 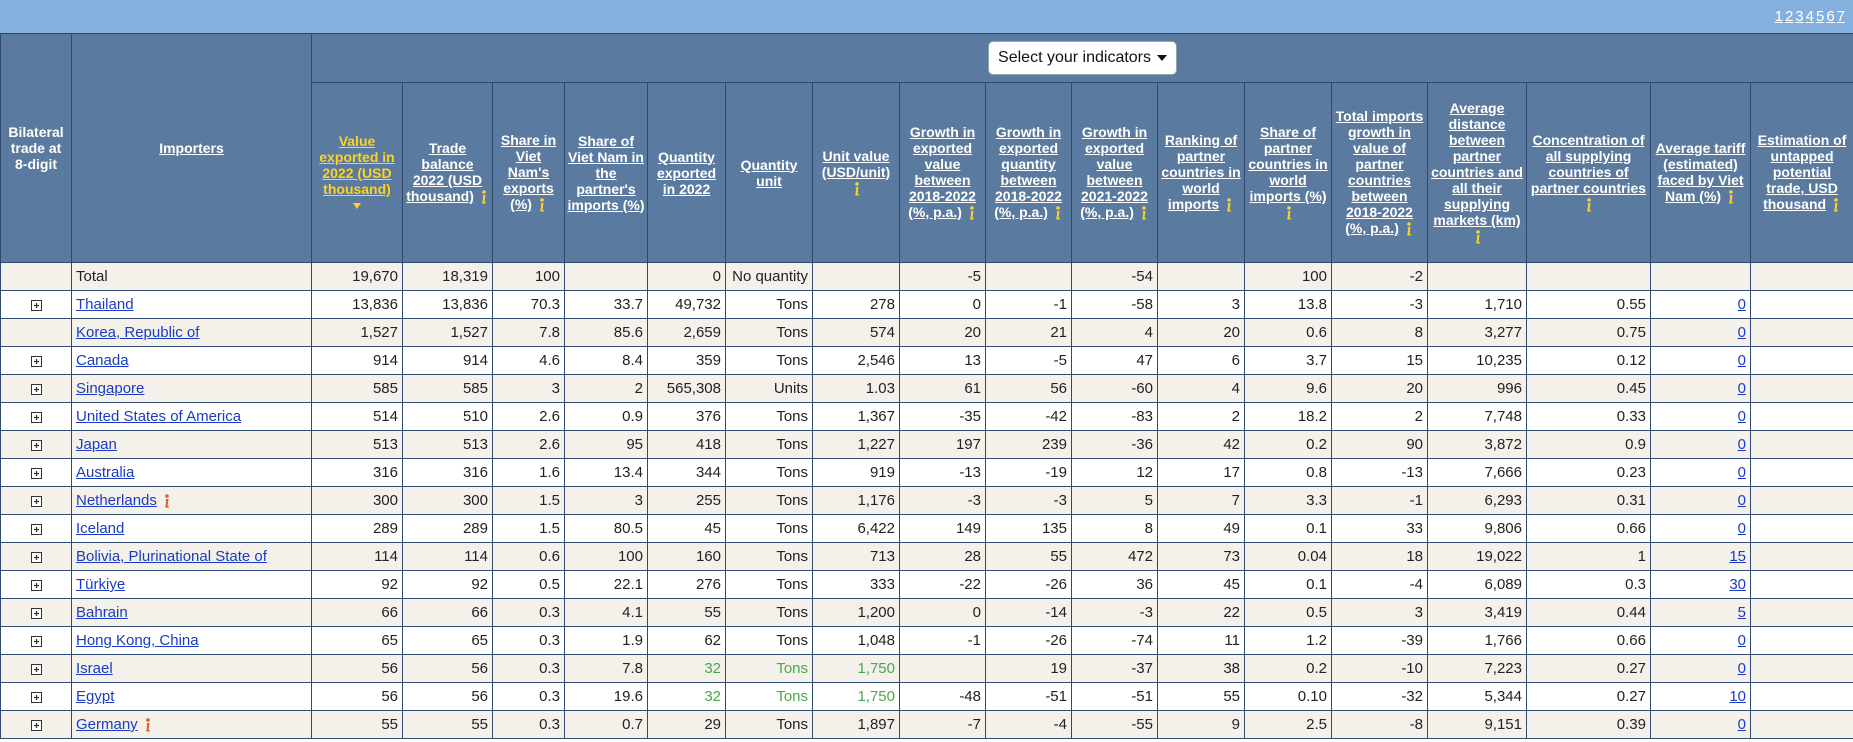 I want to click on value-cell, so click(x=1801, y=304).